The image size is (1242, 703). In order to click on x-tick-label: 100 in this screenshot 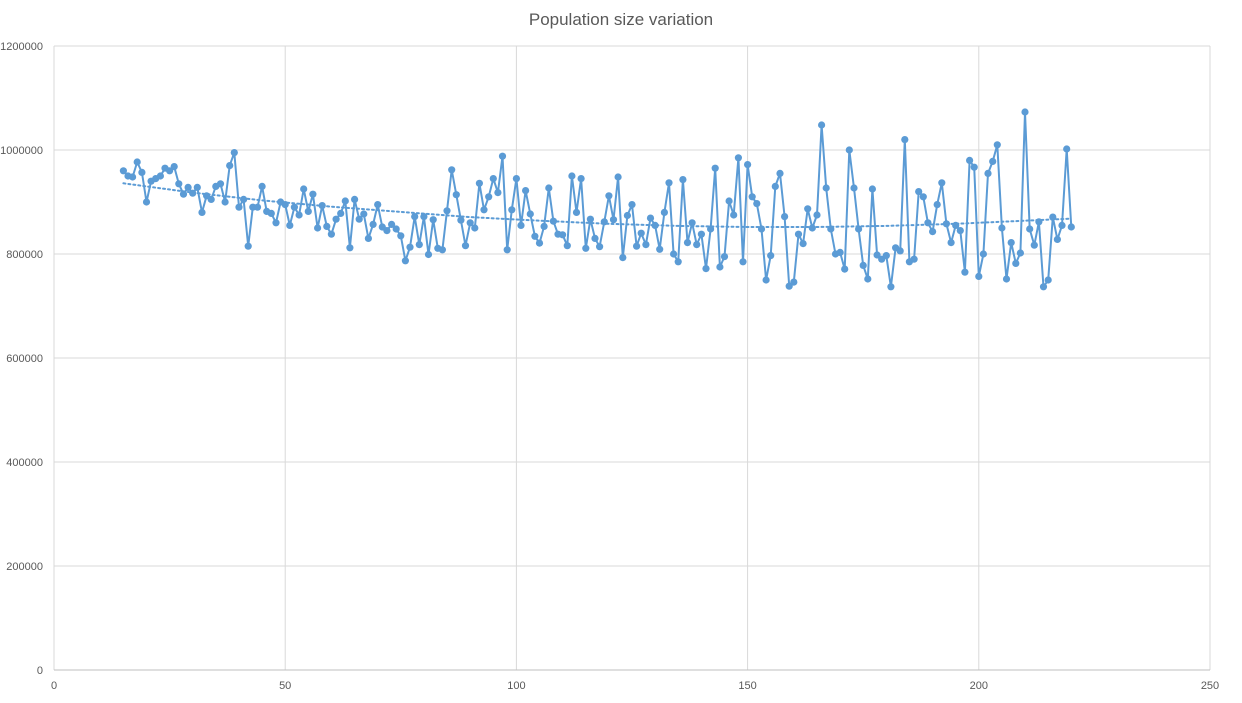, I will do `click(516, 686)`.